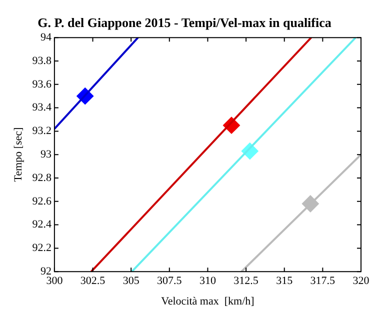 Image resolution: width=383 pixels, height=320 pixels. What do you see at coordinates (93, 281) in the screenshot?
I see `x-tick-label: 302.5` at bounding box center [93, 281].